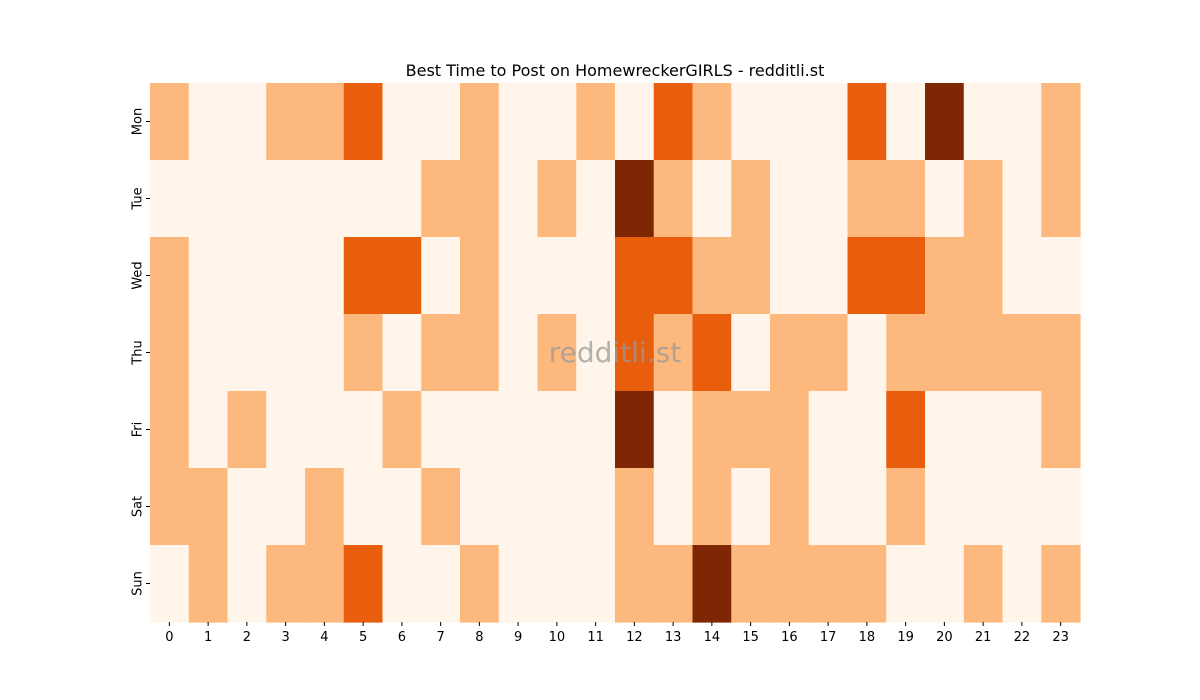 This screenshot has width=1200, height=700. What do you see at coordinates (595, 637) in the screenshot?
I see `x-tick-label-11: 11` at bounding box center [595, 637].